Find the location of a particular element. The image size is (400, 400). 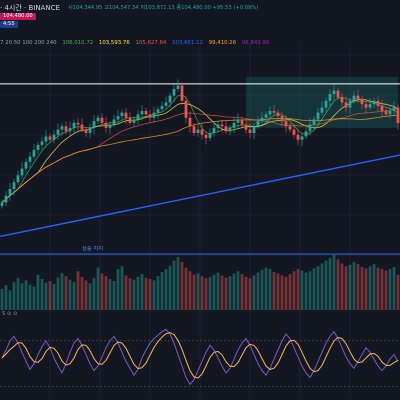

countdown-badge: 4:55 is located at coordinates (9, 24).